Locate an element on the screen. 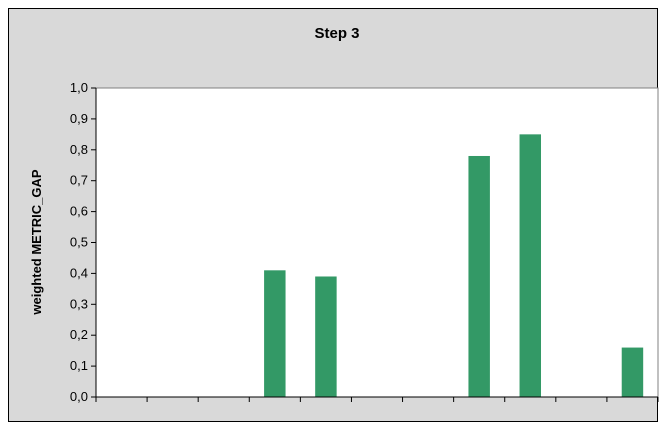  y-tick-label: 0,3 is located at coordinates (79, 303).